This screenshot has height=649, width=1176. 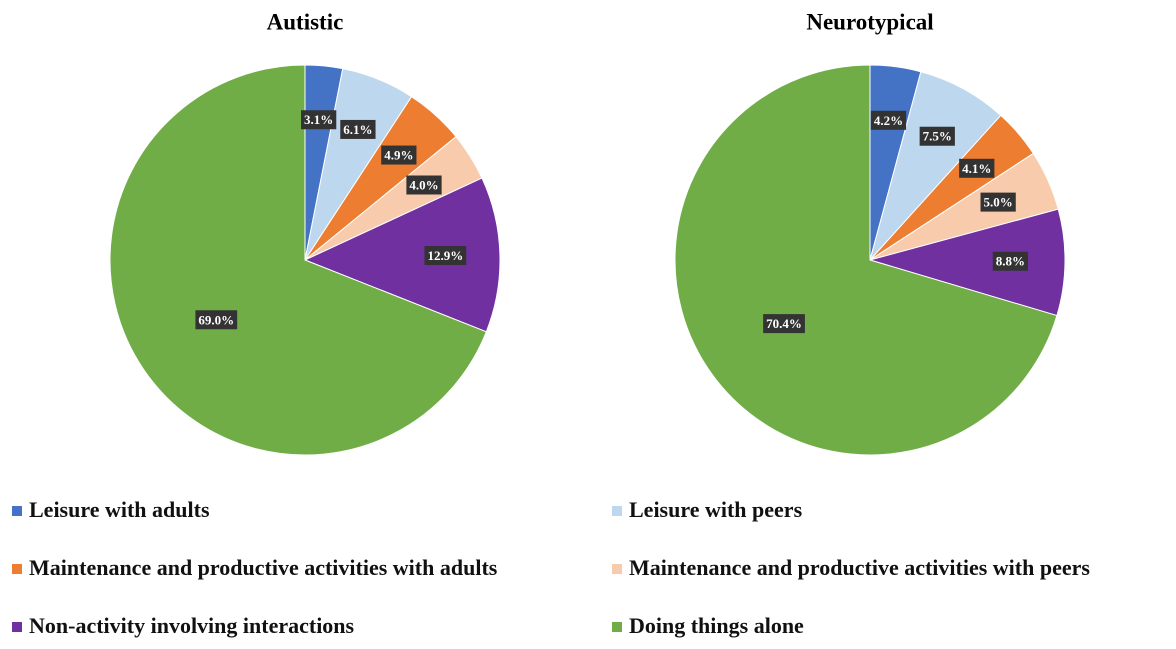 I want to click on data-label-text: 70.4%, so click(x=784, y=323).